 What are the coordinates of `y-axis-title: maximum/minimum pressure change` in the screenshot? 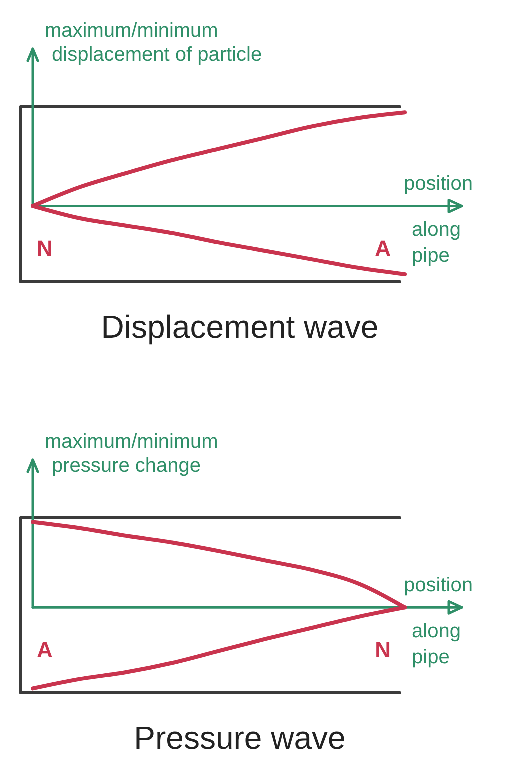 It's located at (131, 454).